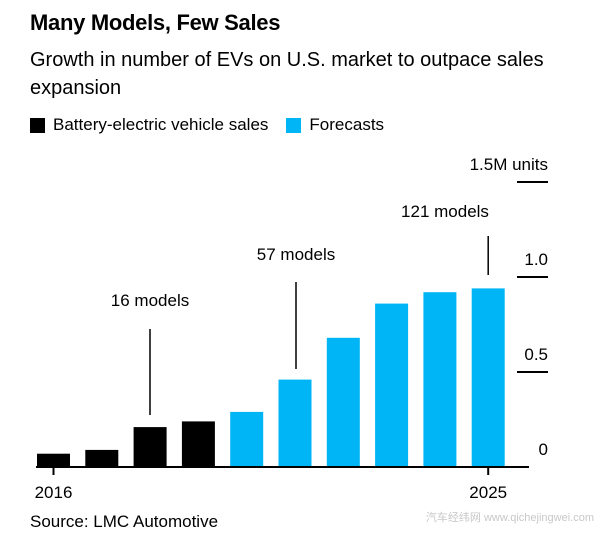 The image size is (600, 542). I want to click on legend-swatch-sales, so click(37, 125).